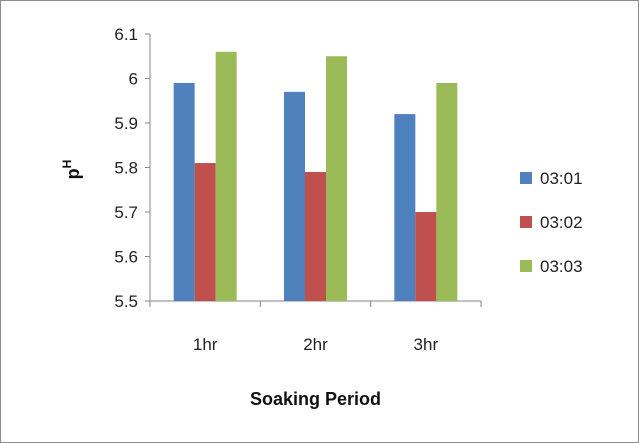  Describe the element at coordinates (126, 34) in the screenshot. I see `y-tick-label: 6.1` at that location.